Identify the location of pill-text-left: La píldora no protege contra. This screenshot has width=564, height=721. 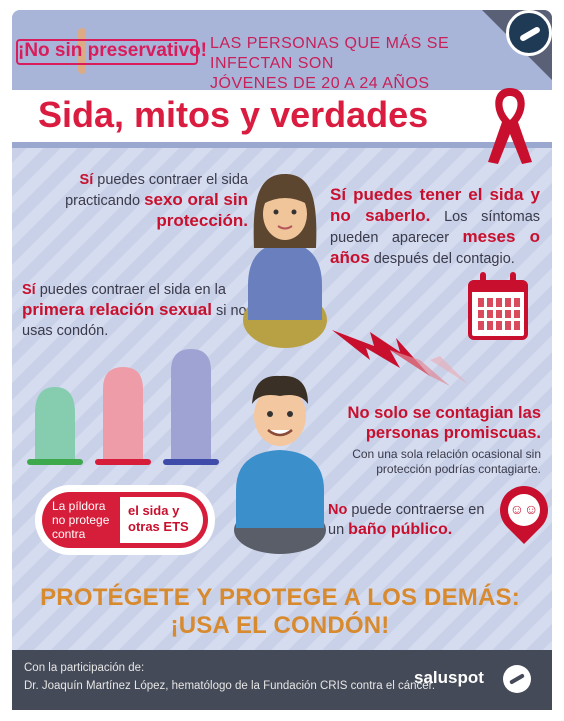
(81, 520).